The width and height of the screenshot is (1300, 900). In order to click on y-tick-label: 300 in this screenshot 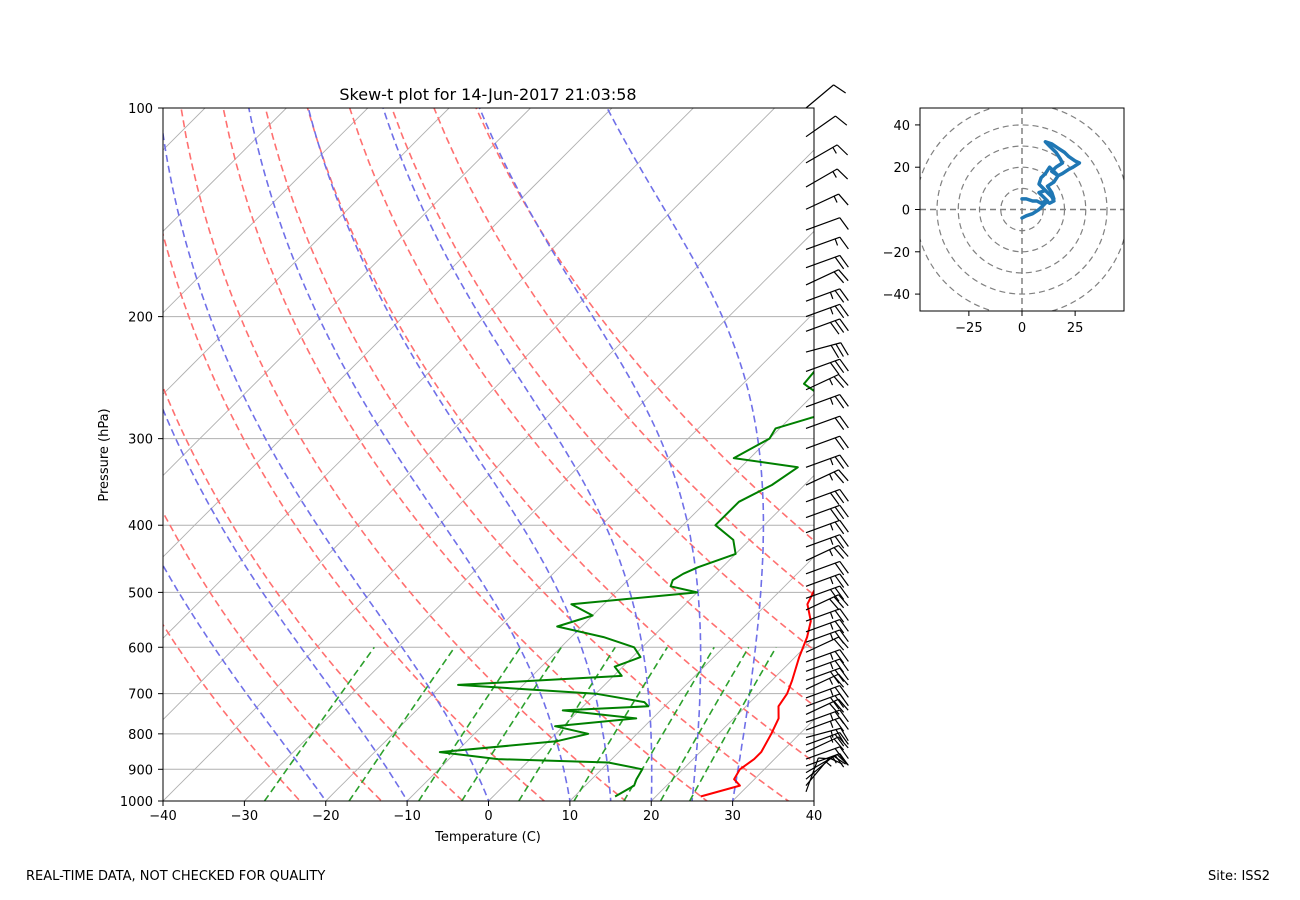, I will do `click(140, 440)`.